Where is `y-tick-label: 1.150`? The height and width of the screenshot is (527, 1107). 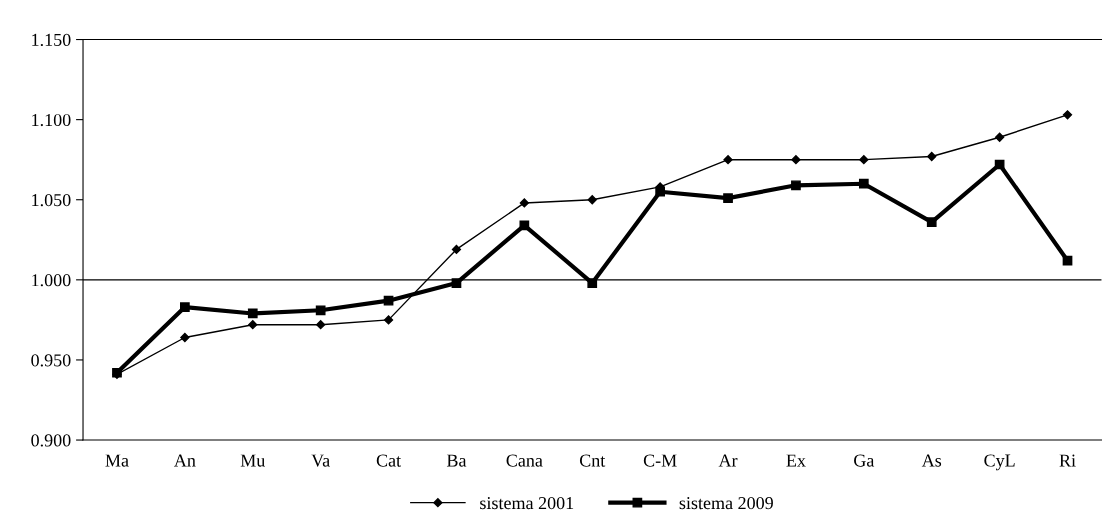
y-tick-label: 1.150 is located at coordinates (51, 40).